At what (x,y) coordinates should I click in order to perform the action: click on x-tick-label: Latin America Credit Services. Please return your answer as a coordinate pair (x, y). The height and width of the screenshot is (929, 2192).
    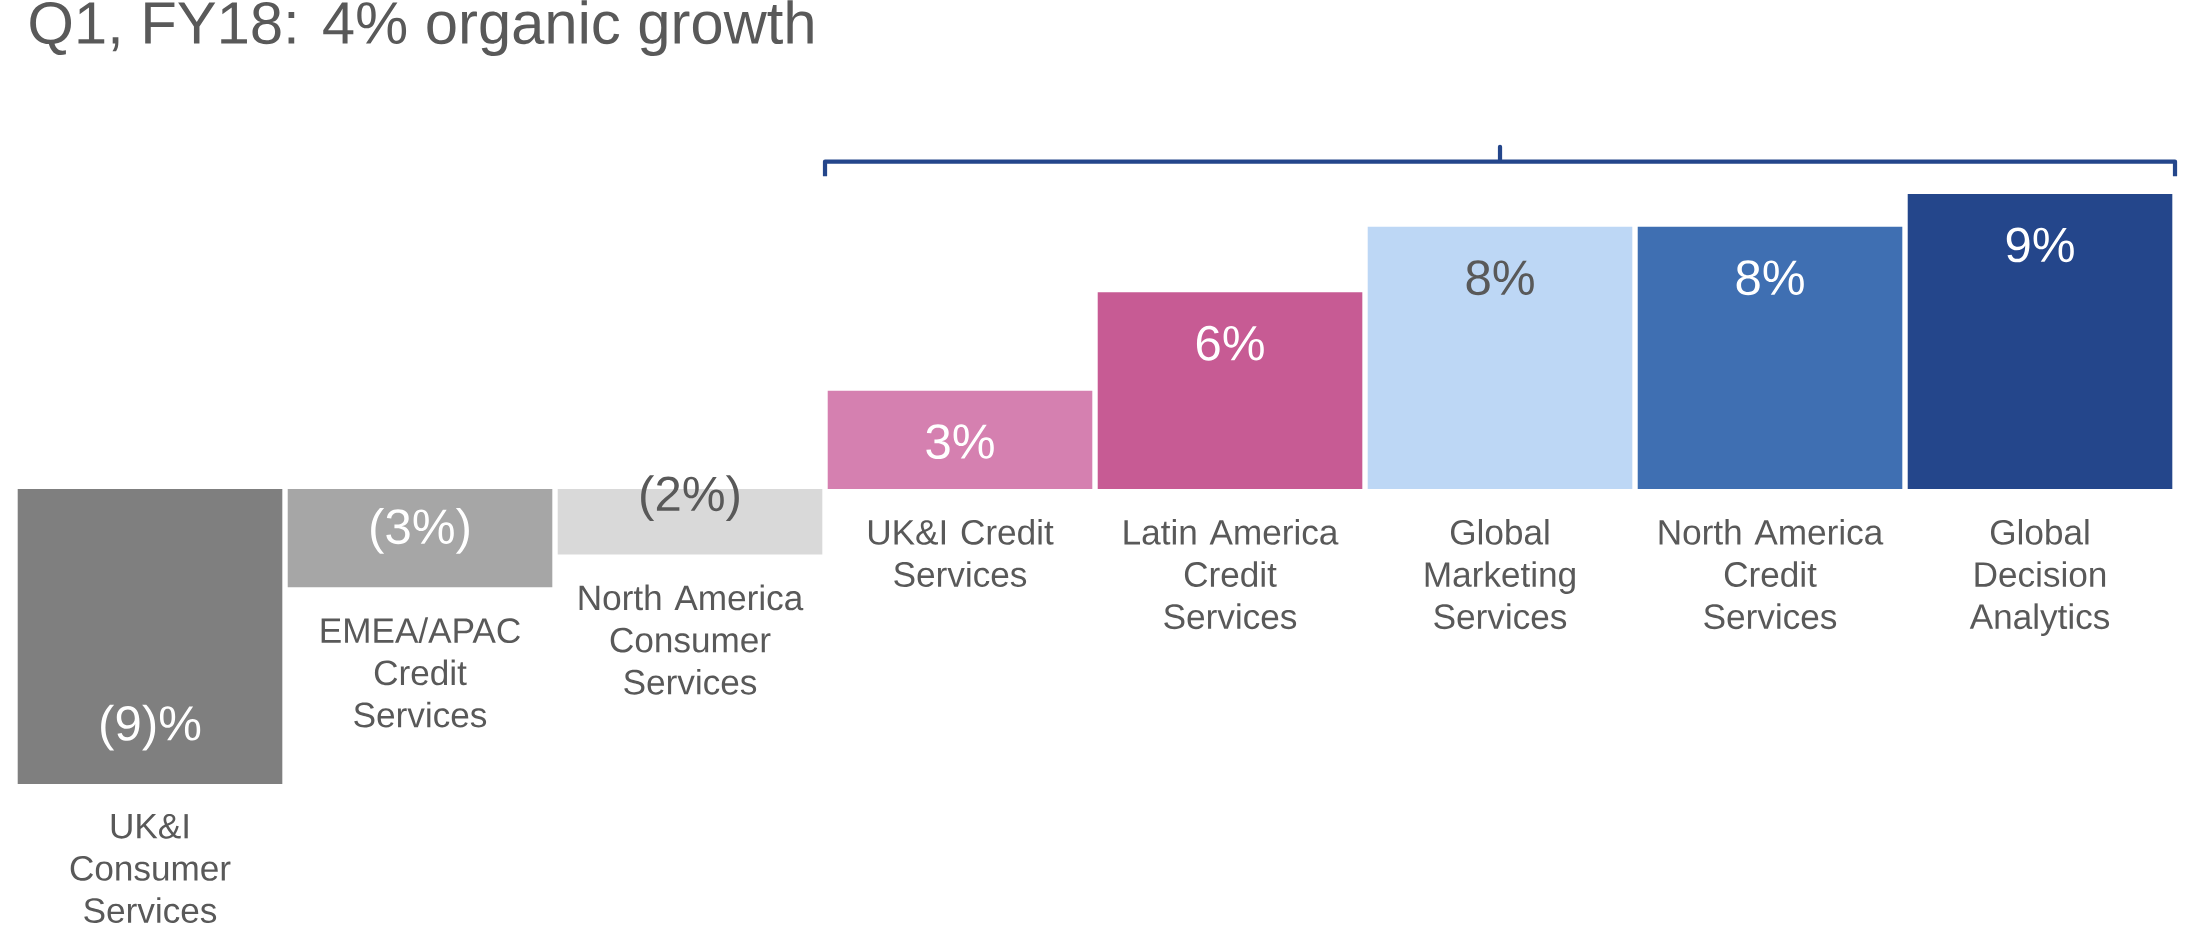
    Looking at the image, I should click on (1231, 574).